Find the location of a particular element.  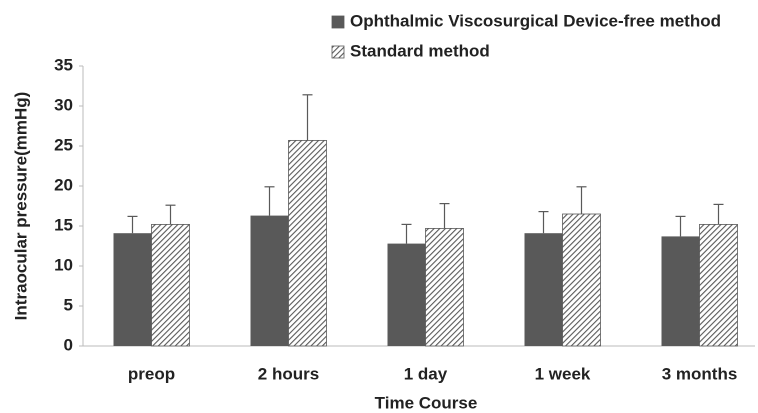

legend-label: Standard method is located at coordinates (420, 50).